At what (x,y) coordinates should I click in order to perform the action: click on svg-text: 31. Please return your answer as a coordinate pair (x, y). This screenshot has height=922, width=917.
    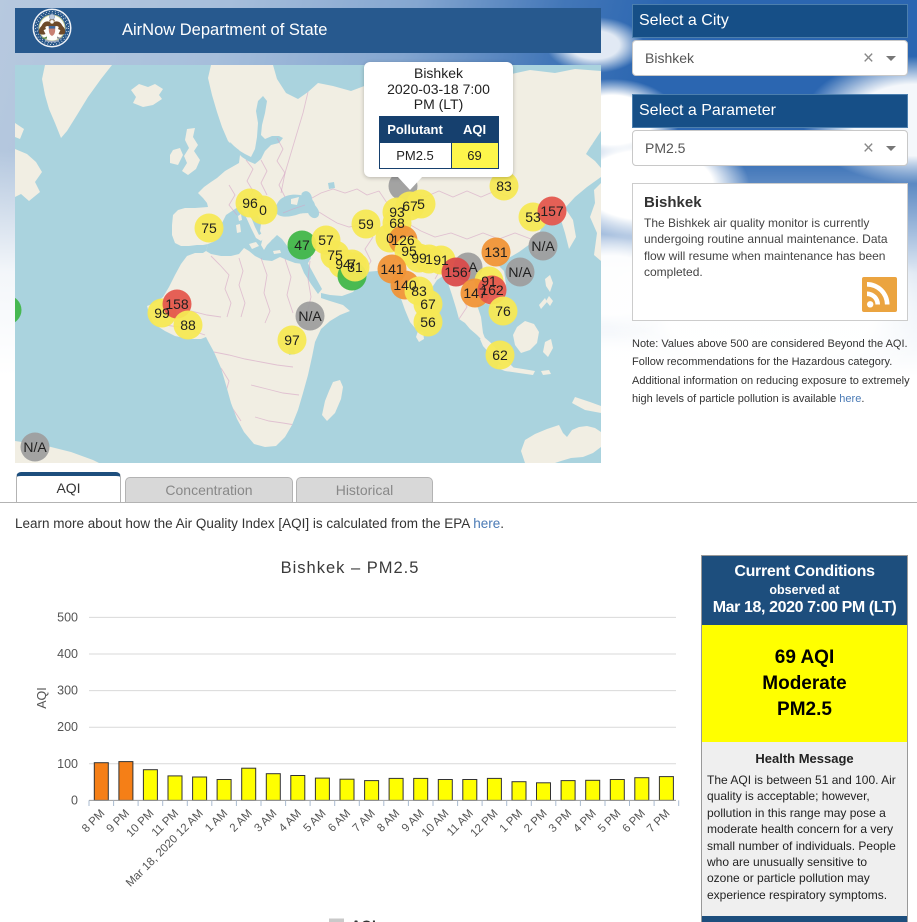
    Looking at the image, I should click on (355, 267).